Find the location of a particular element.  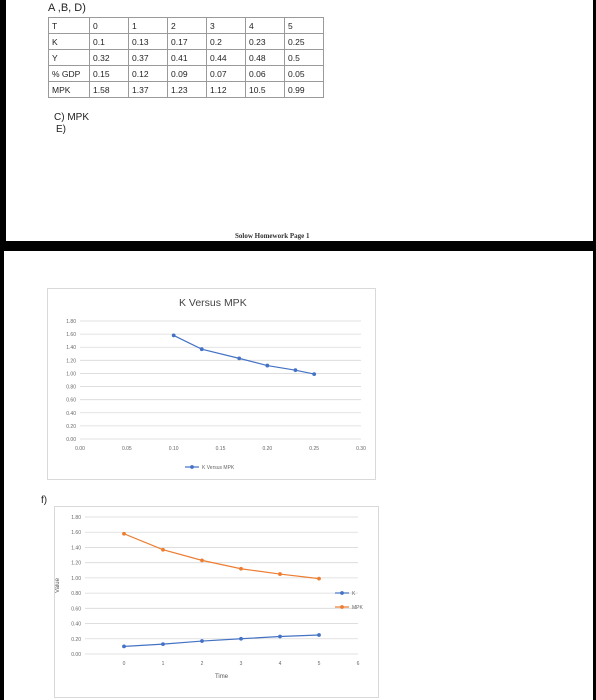

table-cell: 0.07 is located at coordinates (226, 73).